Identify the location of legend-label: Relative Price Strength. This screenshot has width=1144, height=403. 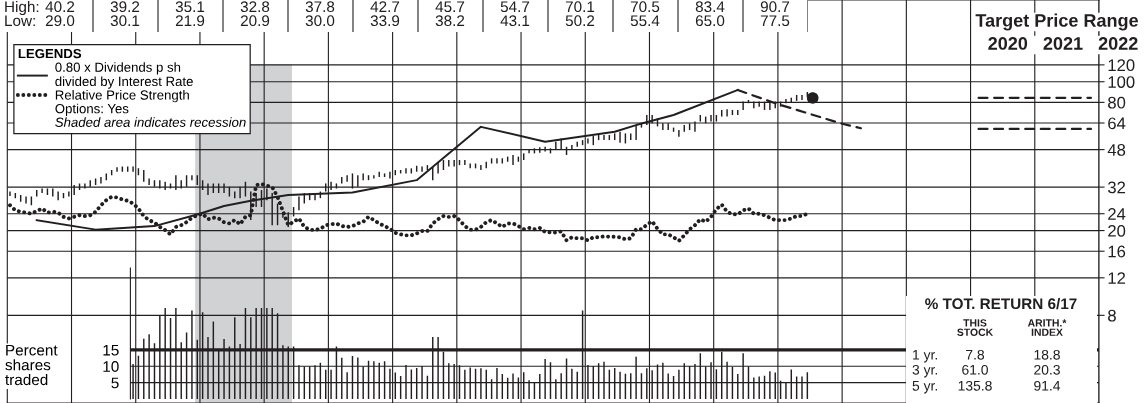
(122, 96).